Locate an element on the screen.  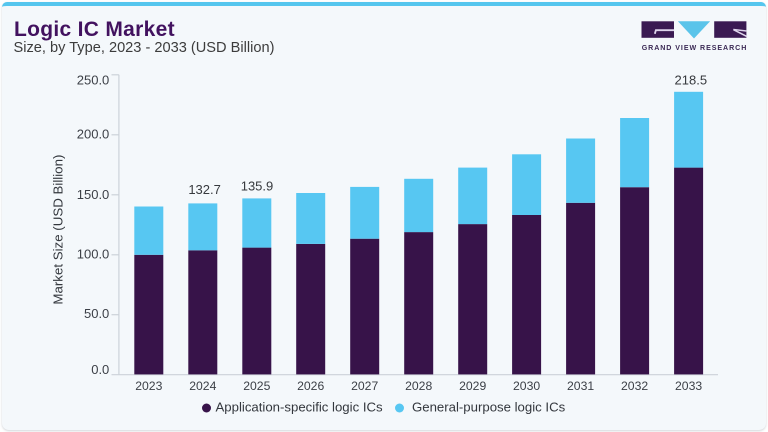
svg-text: 100.0 is located at coordinates (93, 254).